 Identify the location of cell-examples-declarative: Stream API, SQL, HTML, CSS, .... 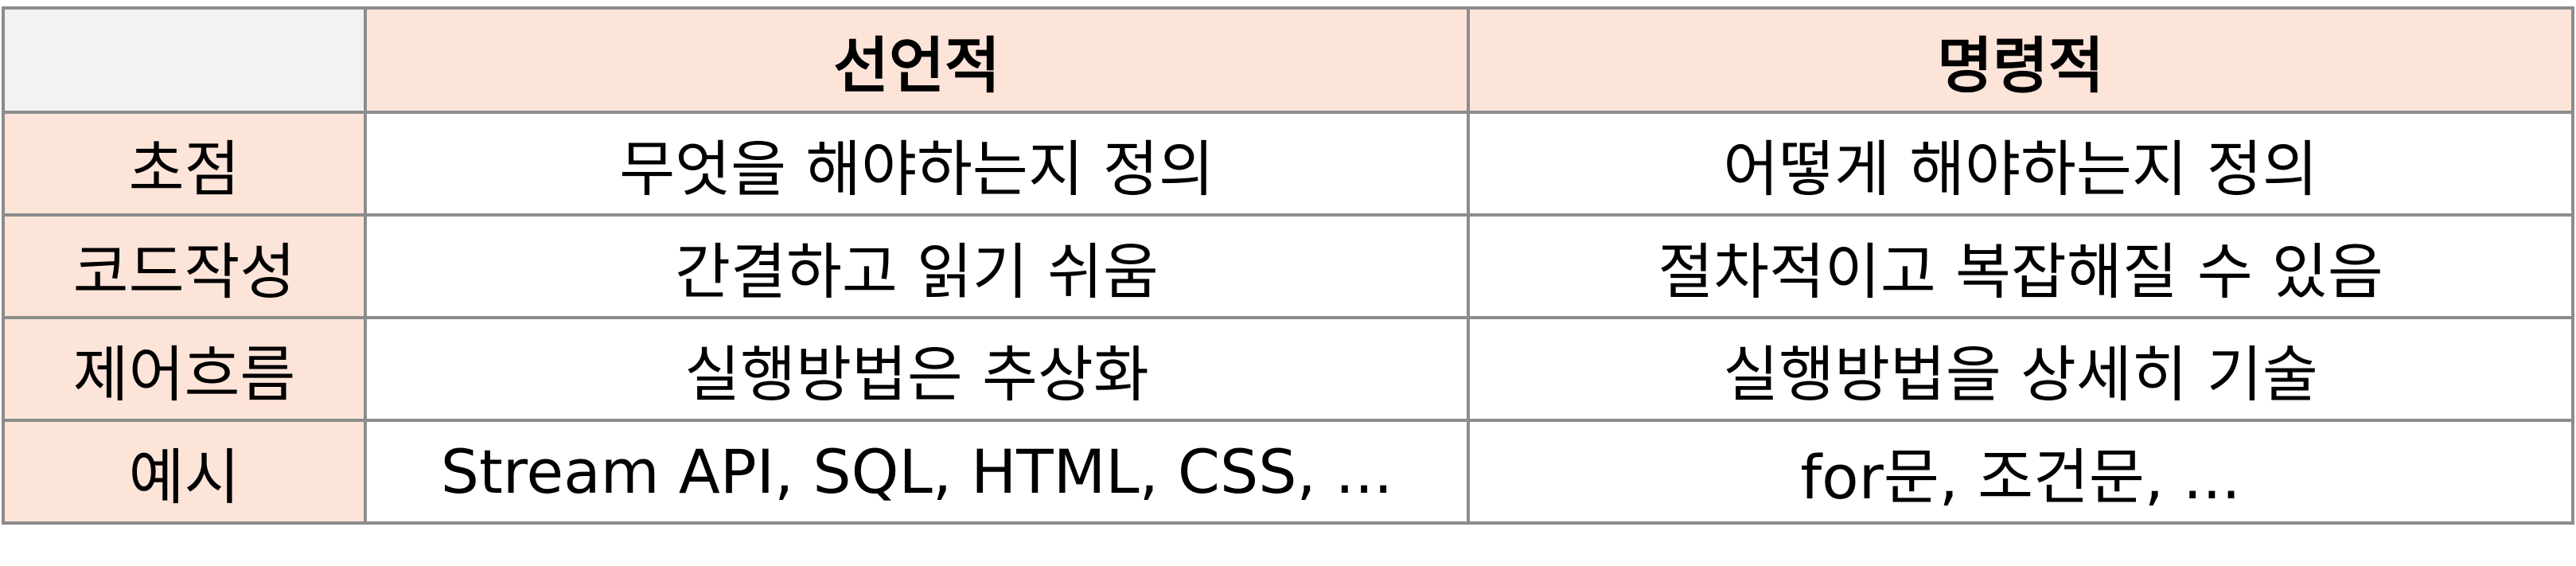
(917, 472).